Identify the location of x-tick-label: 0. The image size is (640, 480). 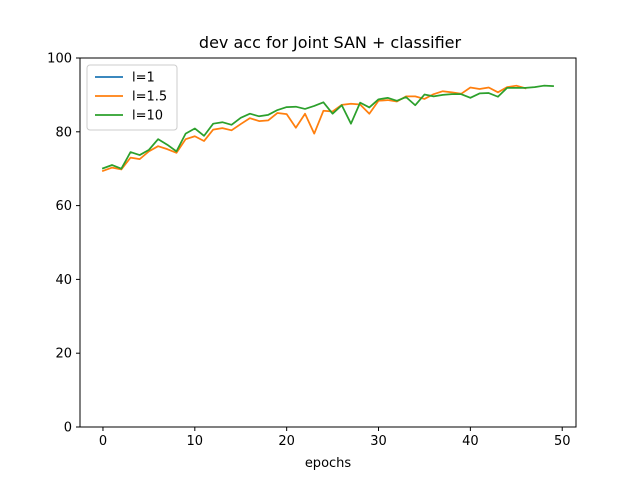
(103, 441).